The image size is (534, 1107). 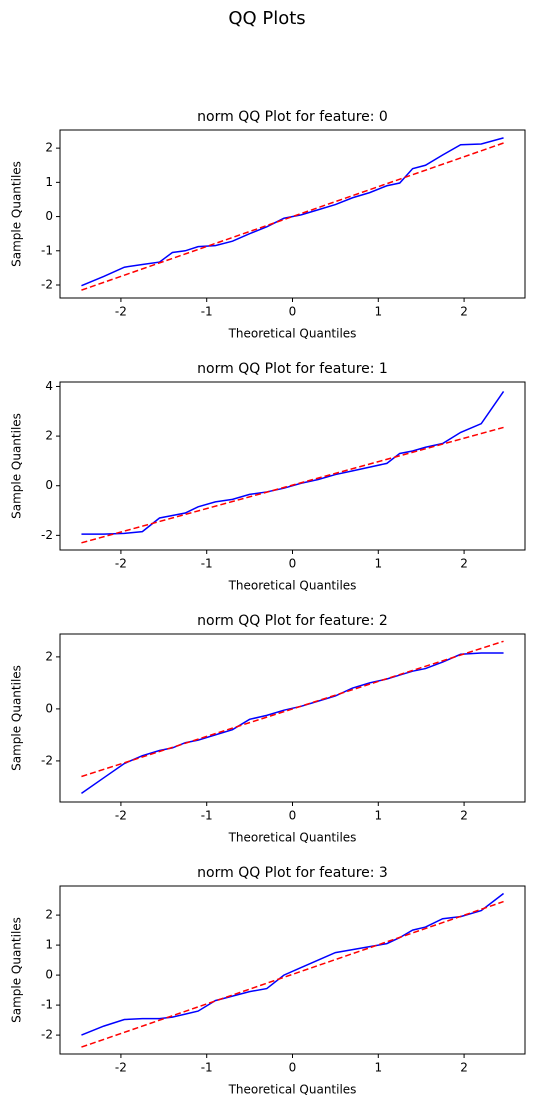 What do you see at coordinates (266, 18) in the screenshot?
I see `figure-title: QQ Plots` at bounding box center [266, 18].